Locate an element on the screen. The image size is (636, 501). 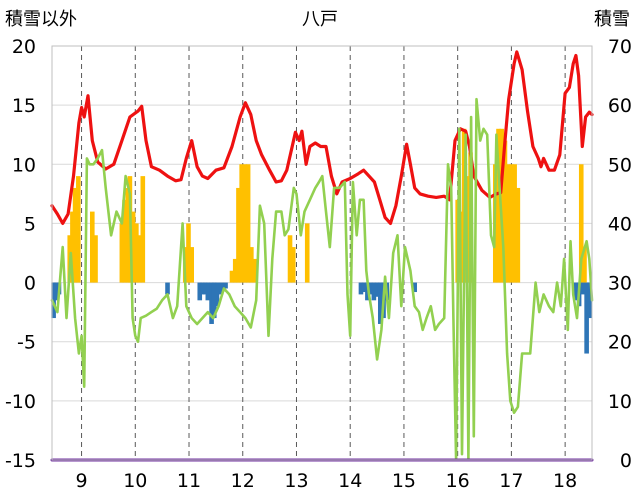
y-left-tick-label: -10 is located at coordinates (20, 402).